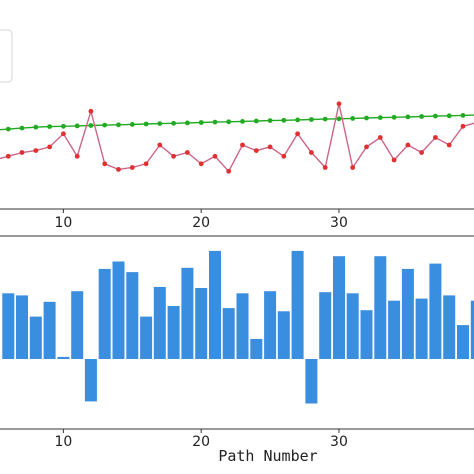 The image size is (474, 474). Describe the element at coordinates (201, 223) in the screenshot. I see `top-tick-label-20: 20` at that location.